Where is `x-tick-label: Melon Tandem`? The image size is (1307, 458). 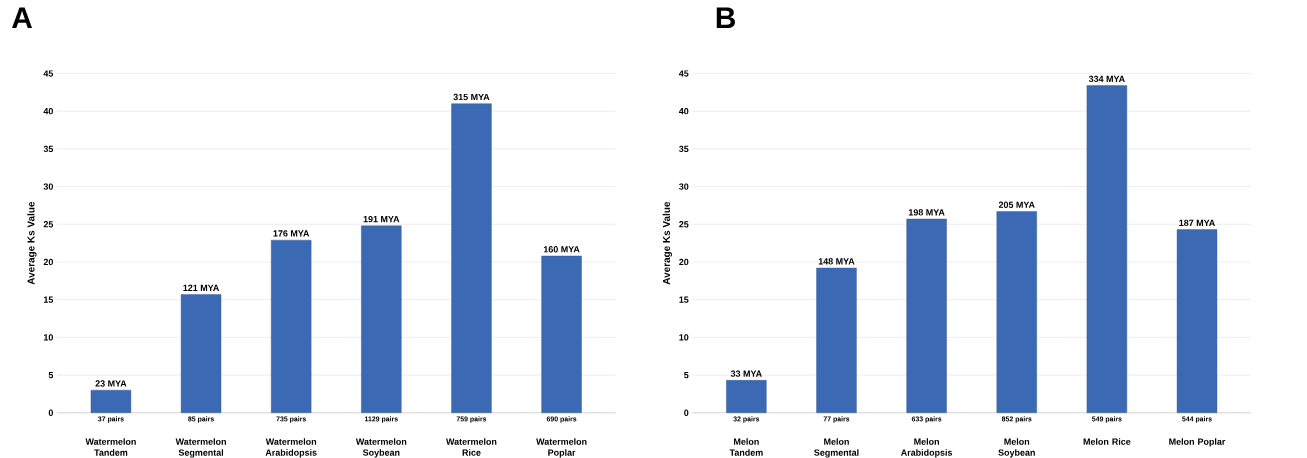 x-tick-label: Melon Tandem is located at coordinates (746, 447).